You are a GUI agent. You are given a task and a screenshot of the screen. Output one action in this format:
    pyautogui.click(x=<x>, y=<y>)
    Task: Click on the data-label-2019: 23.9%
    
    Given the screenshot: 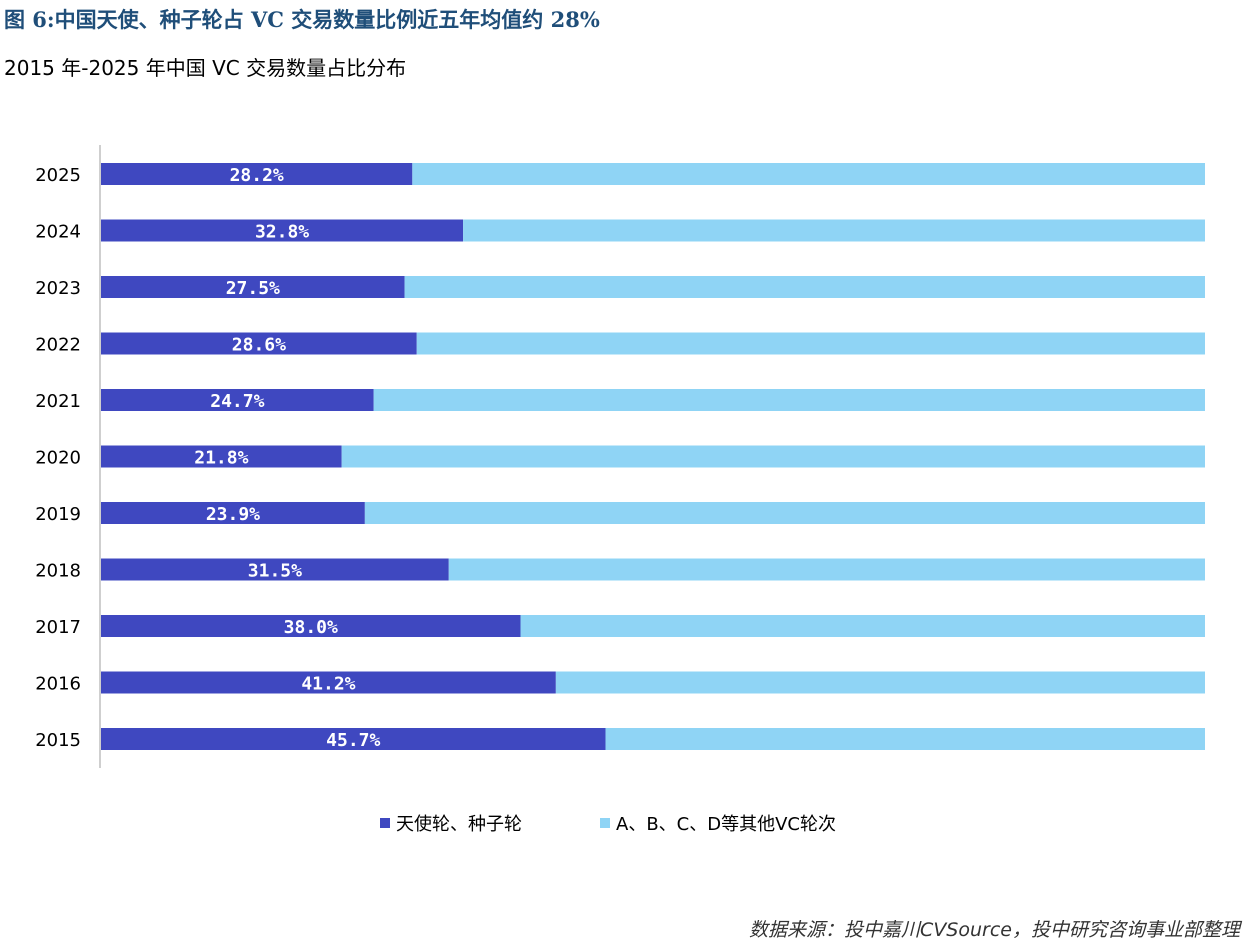 What is the action you would take?
    pyautogui.click(x=233, y=514)
    